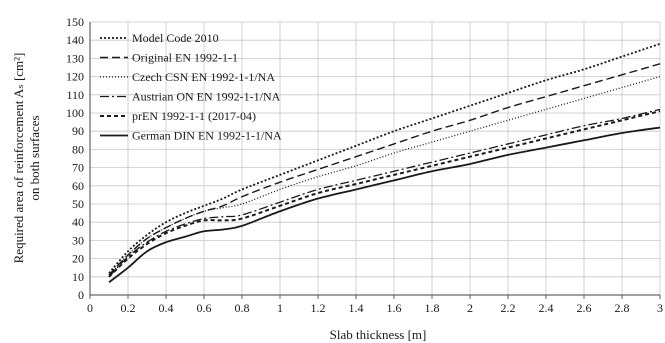  What do you see at coordinates (194, 116) in the screenshot?
I see `legend-label-5: prEN 1992-1-1 (2017-04)` at bounding box center [194, 116].